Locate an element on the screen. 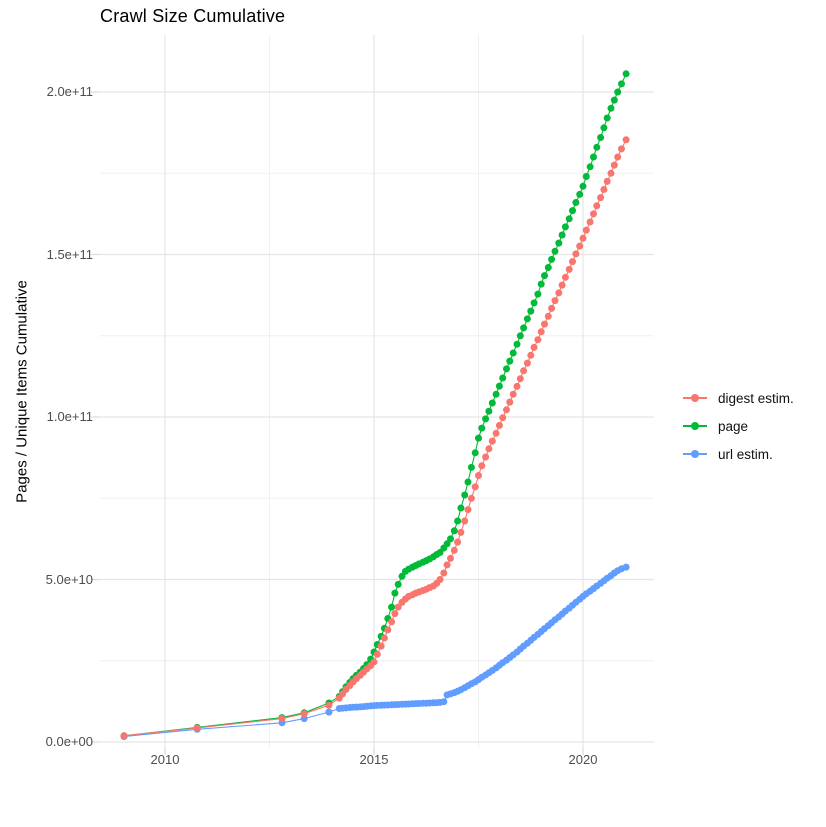  legend-label: url estim. is located at coordinates (745, 454).